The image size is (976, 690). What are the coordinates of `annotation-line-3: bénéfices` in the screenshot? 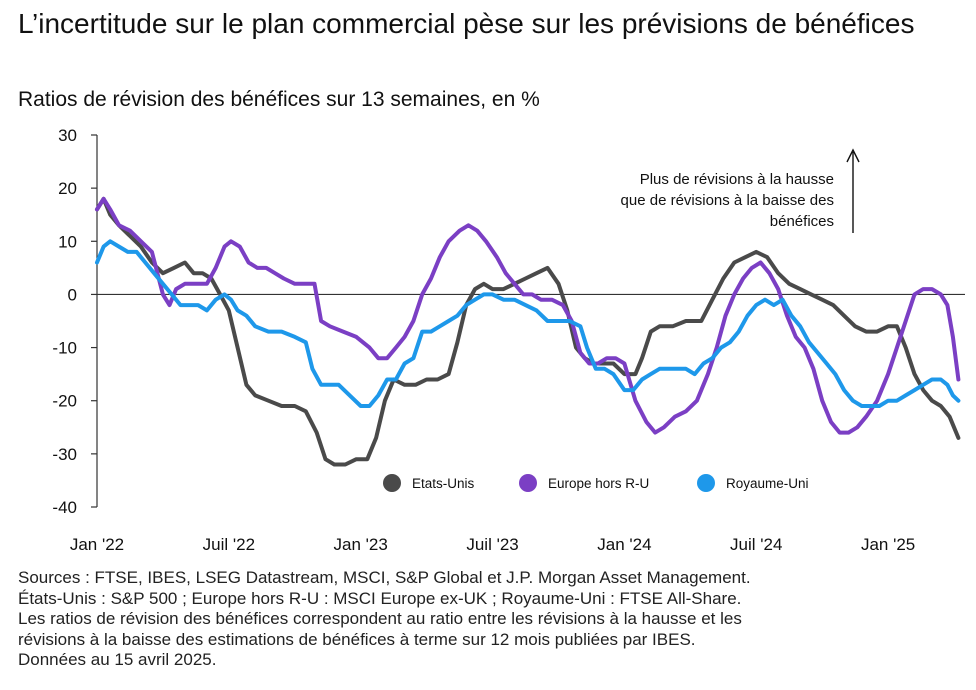 It's located at (802, 221).